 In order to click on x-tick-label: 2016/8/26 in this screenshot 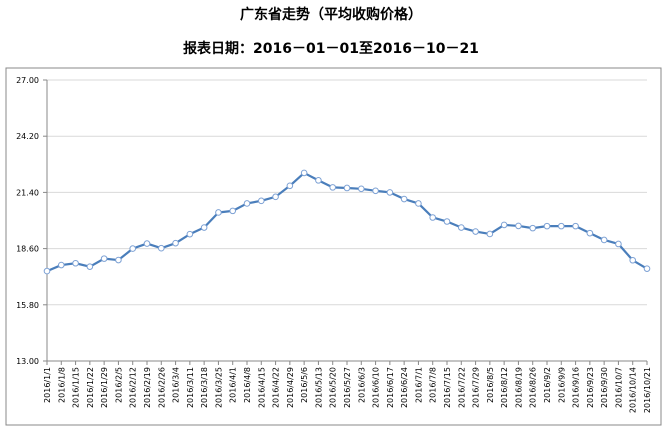, I will do `click(533, 387)`.